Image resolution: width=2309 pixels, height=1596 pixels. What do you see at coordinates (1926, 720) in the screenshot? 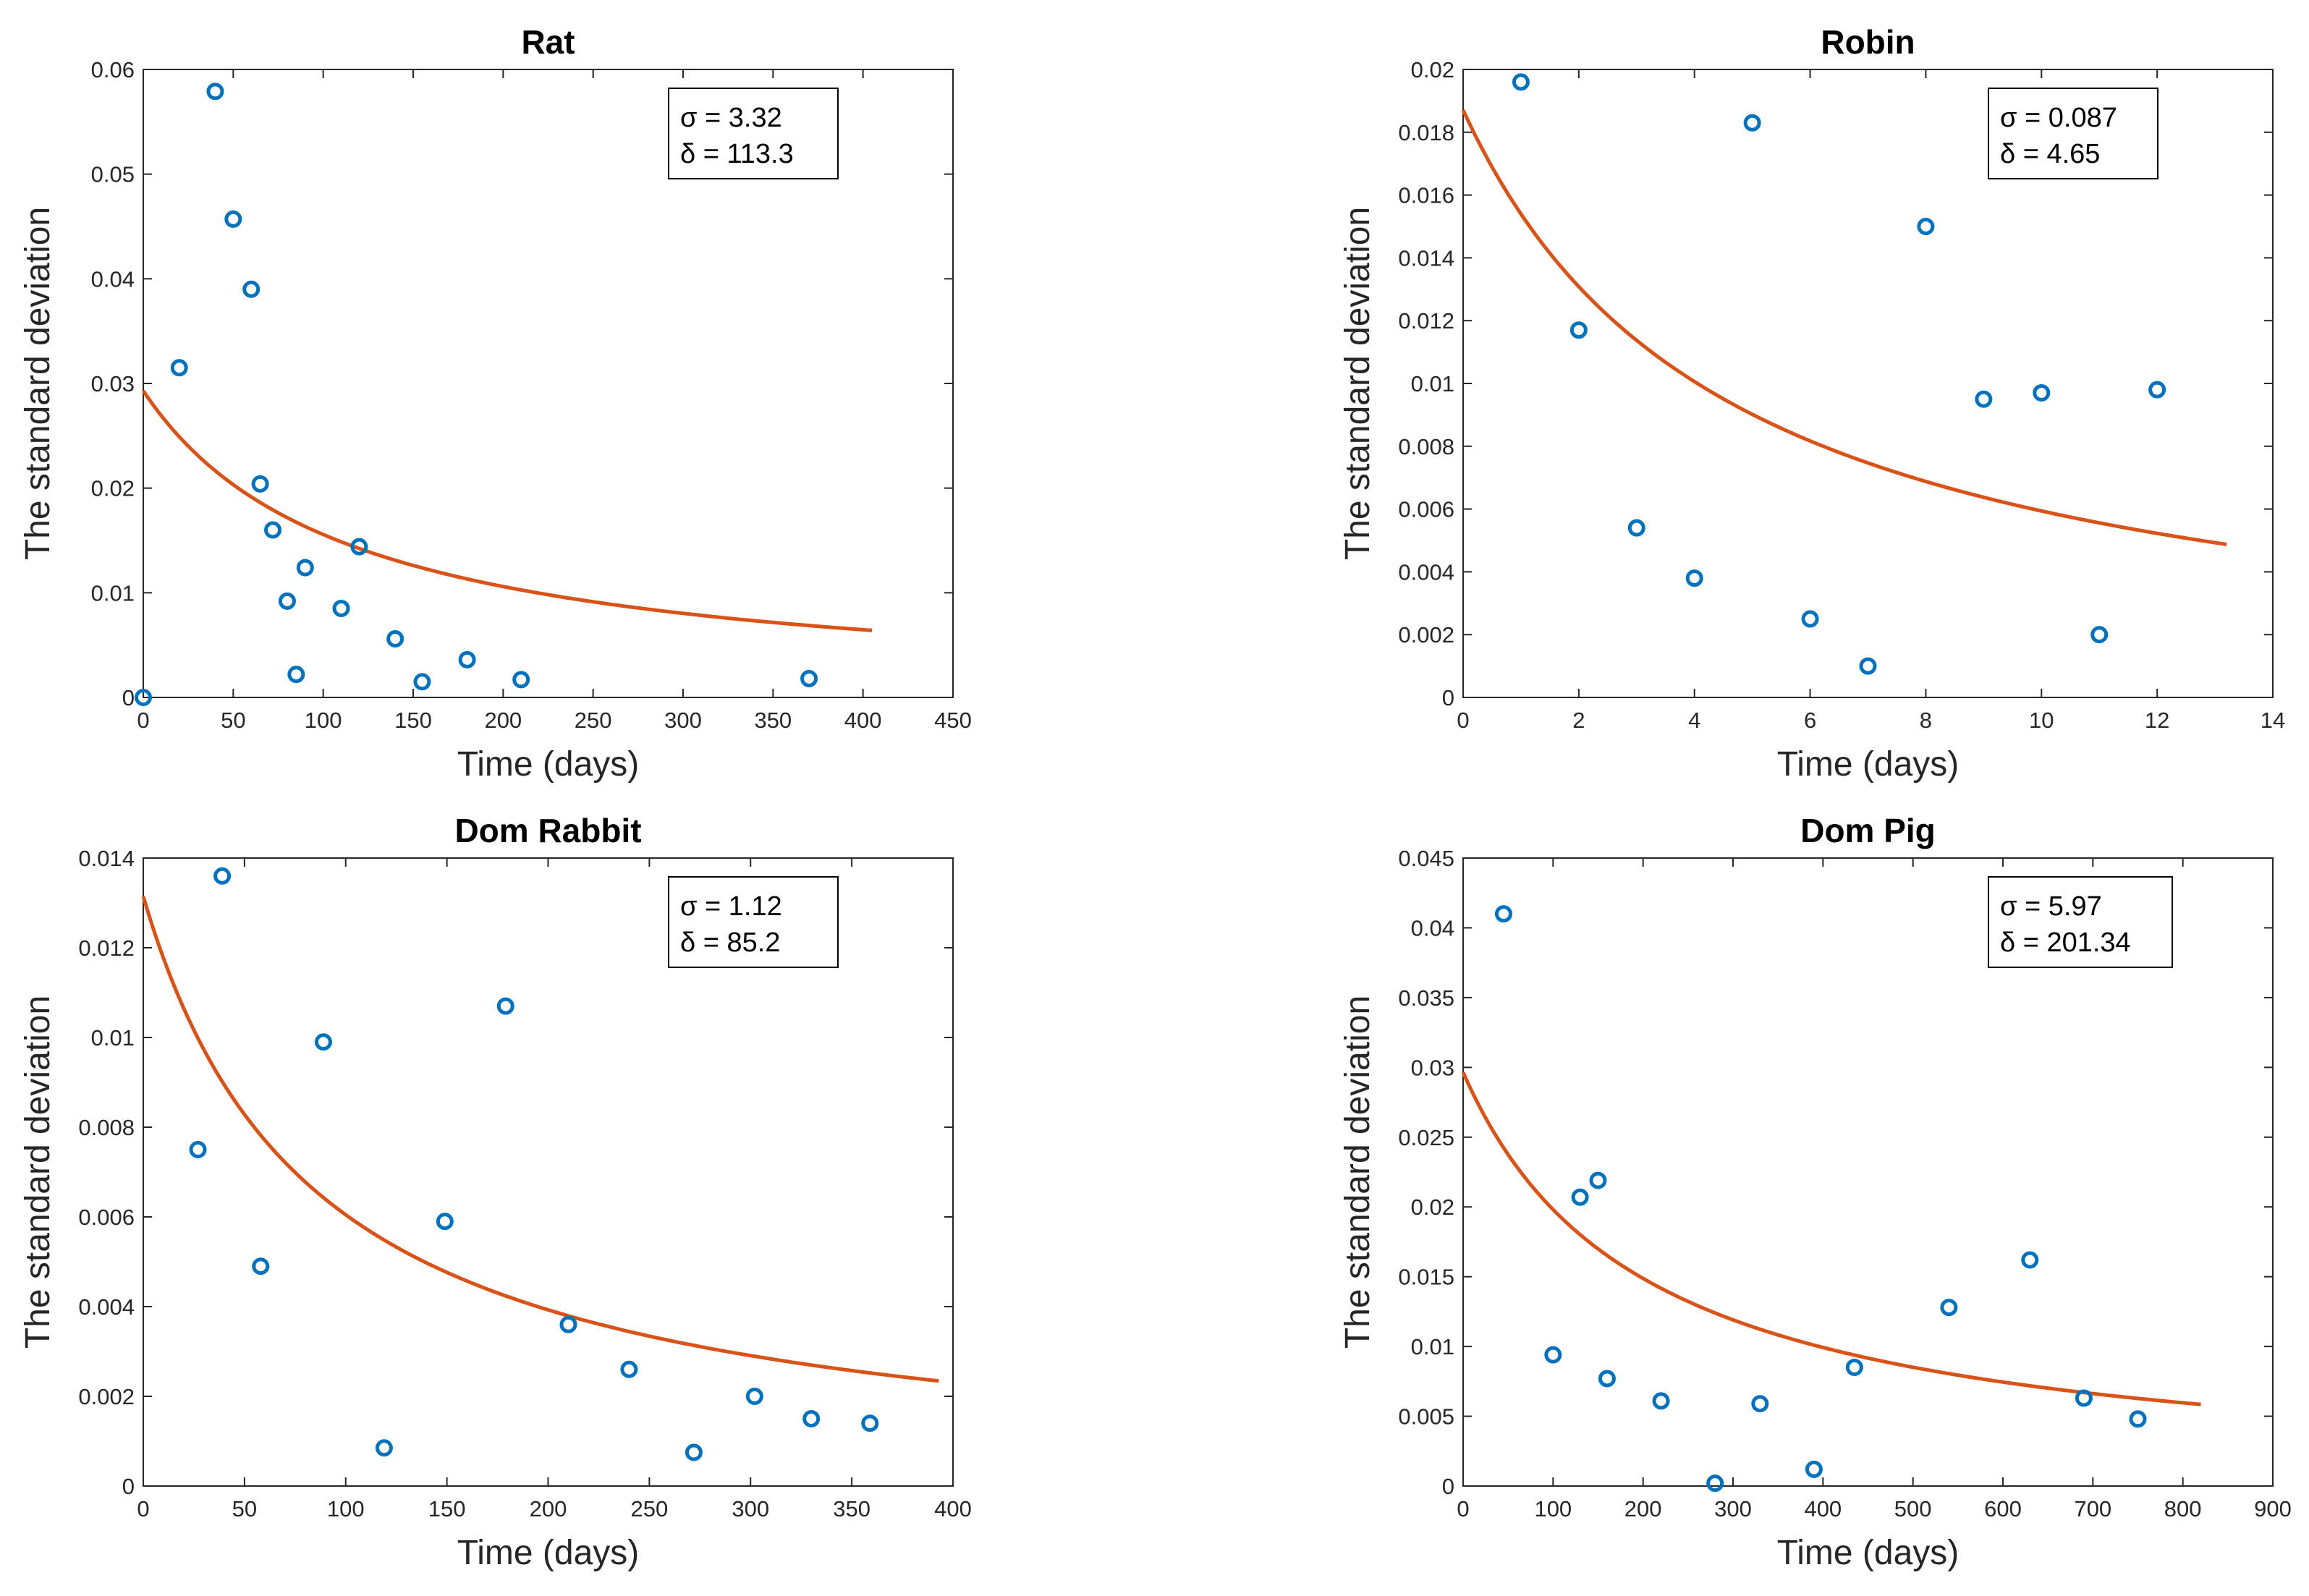
I see `x-tick-label: 8` at bounding box center [1926, 720].